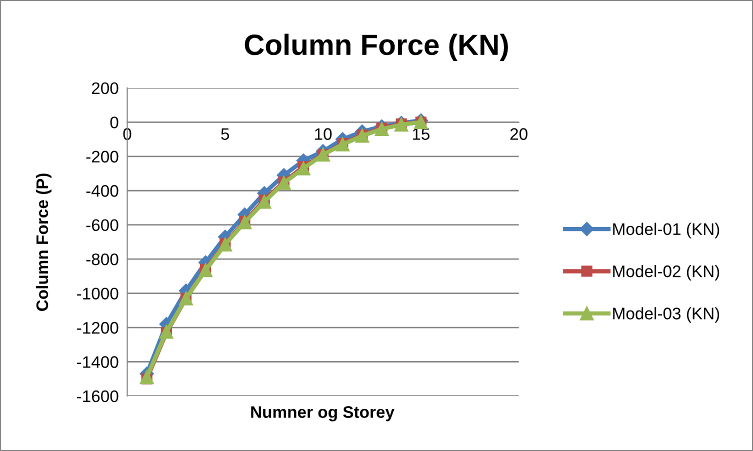  Describe the element at coordinates (97, 362) in the screenshot. I see `y-tick-label: -1400` at that location.